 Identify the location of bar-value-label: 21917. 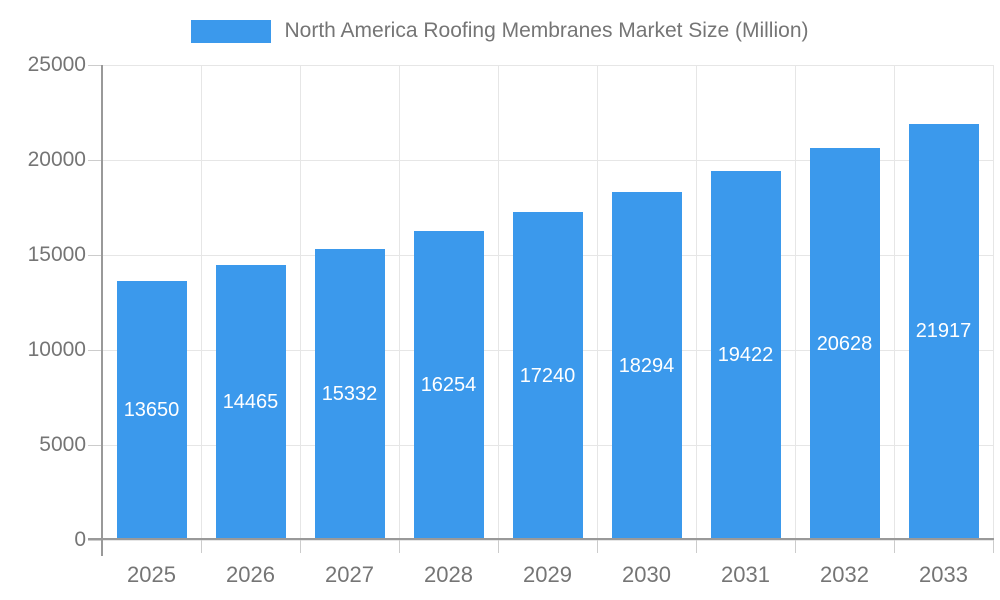
(943, 331).